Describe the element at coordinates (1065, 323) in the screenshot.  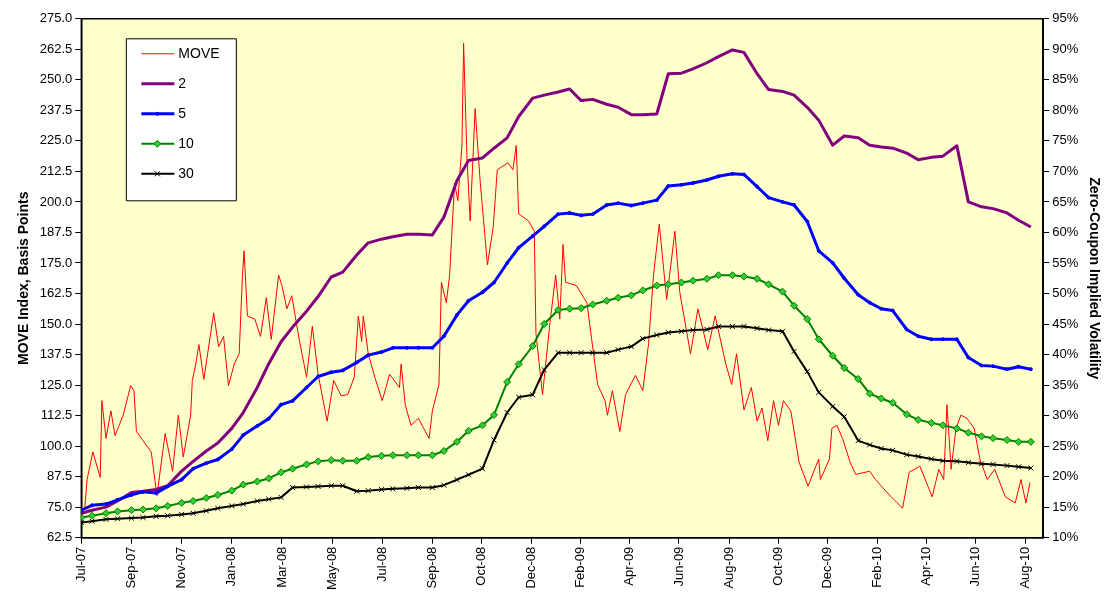
I see `y2-tick-label: 45%` at that location.